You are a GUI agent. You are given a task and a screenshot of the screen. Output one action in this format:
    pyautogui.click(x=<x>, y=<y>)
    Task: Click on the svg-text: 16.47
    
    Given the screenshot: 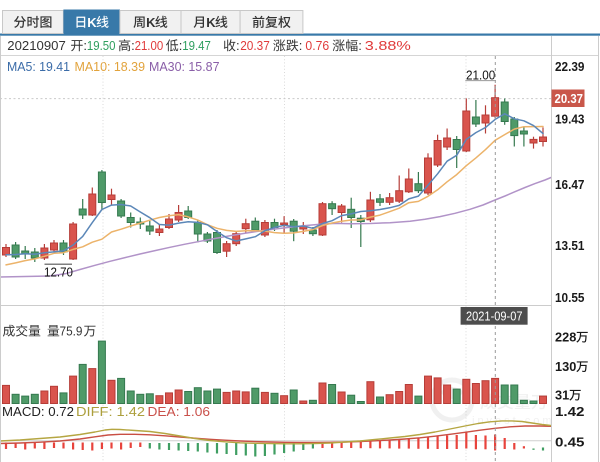 What is the action you would take?
    pyautogui.click(x=570, y=184)
    